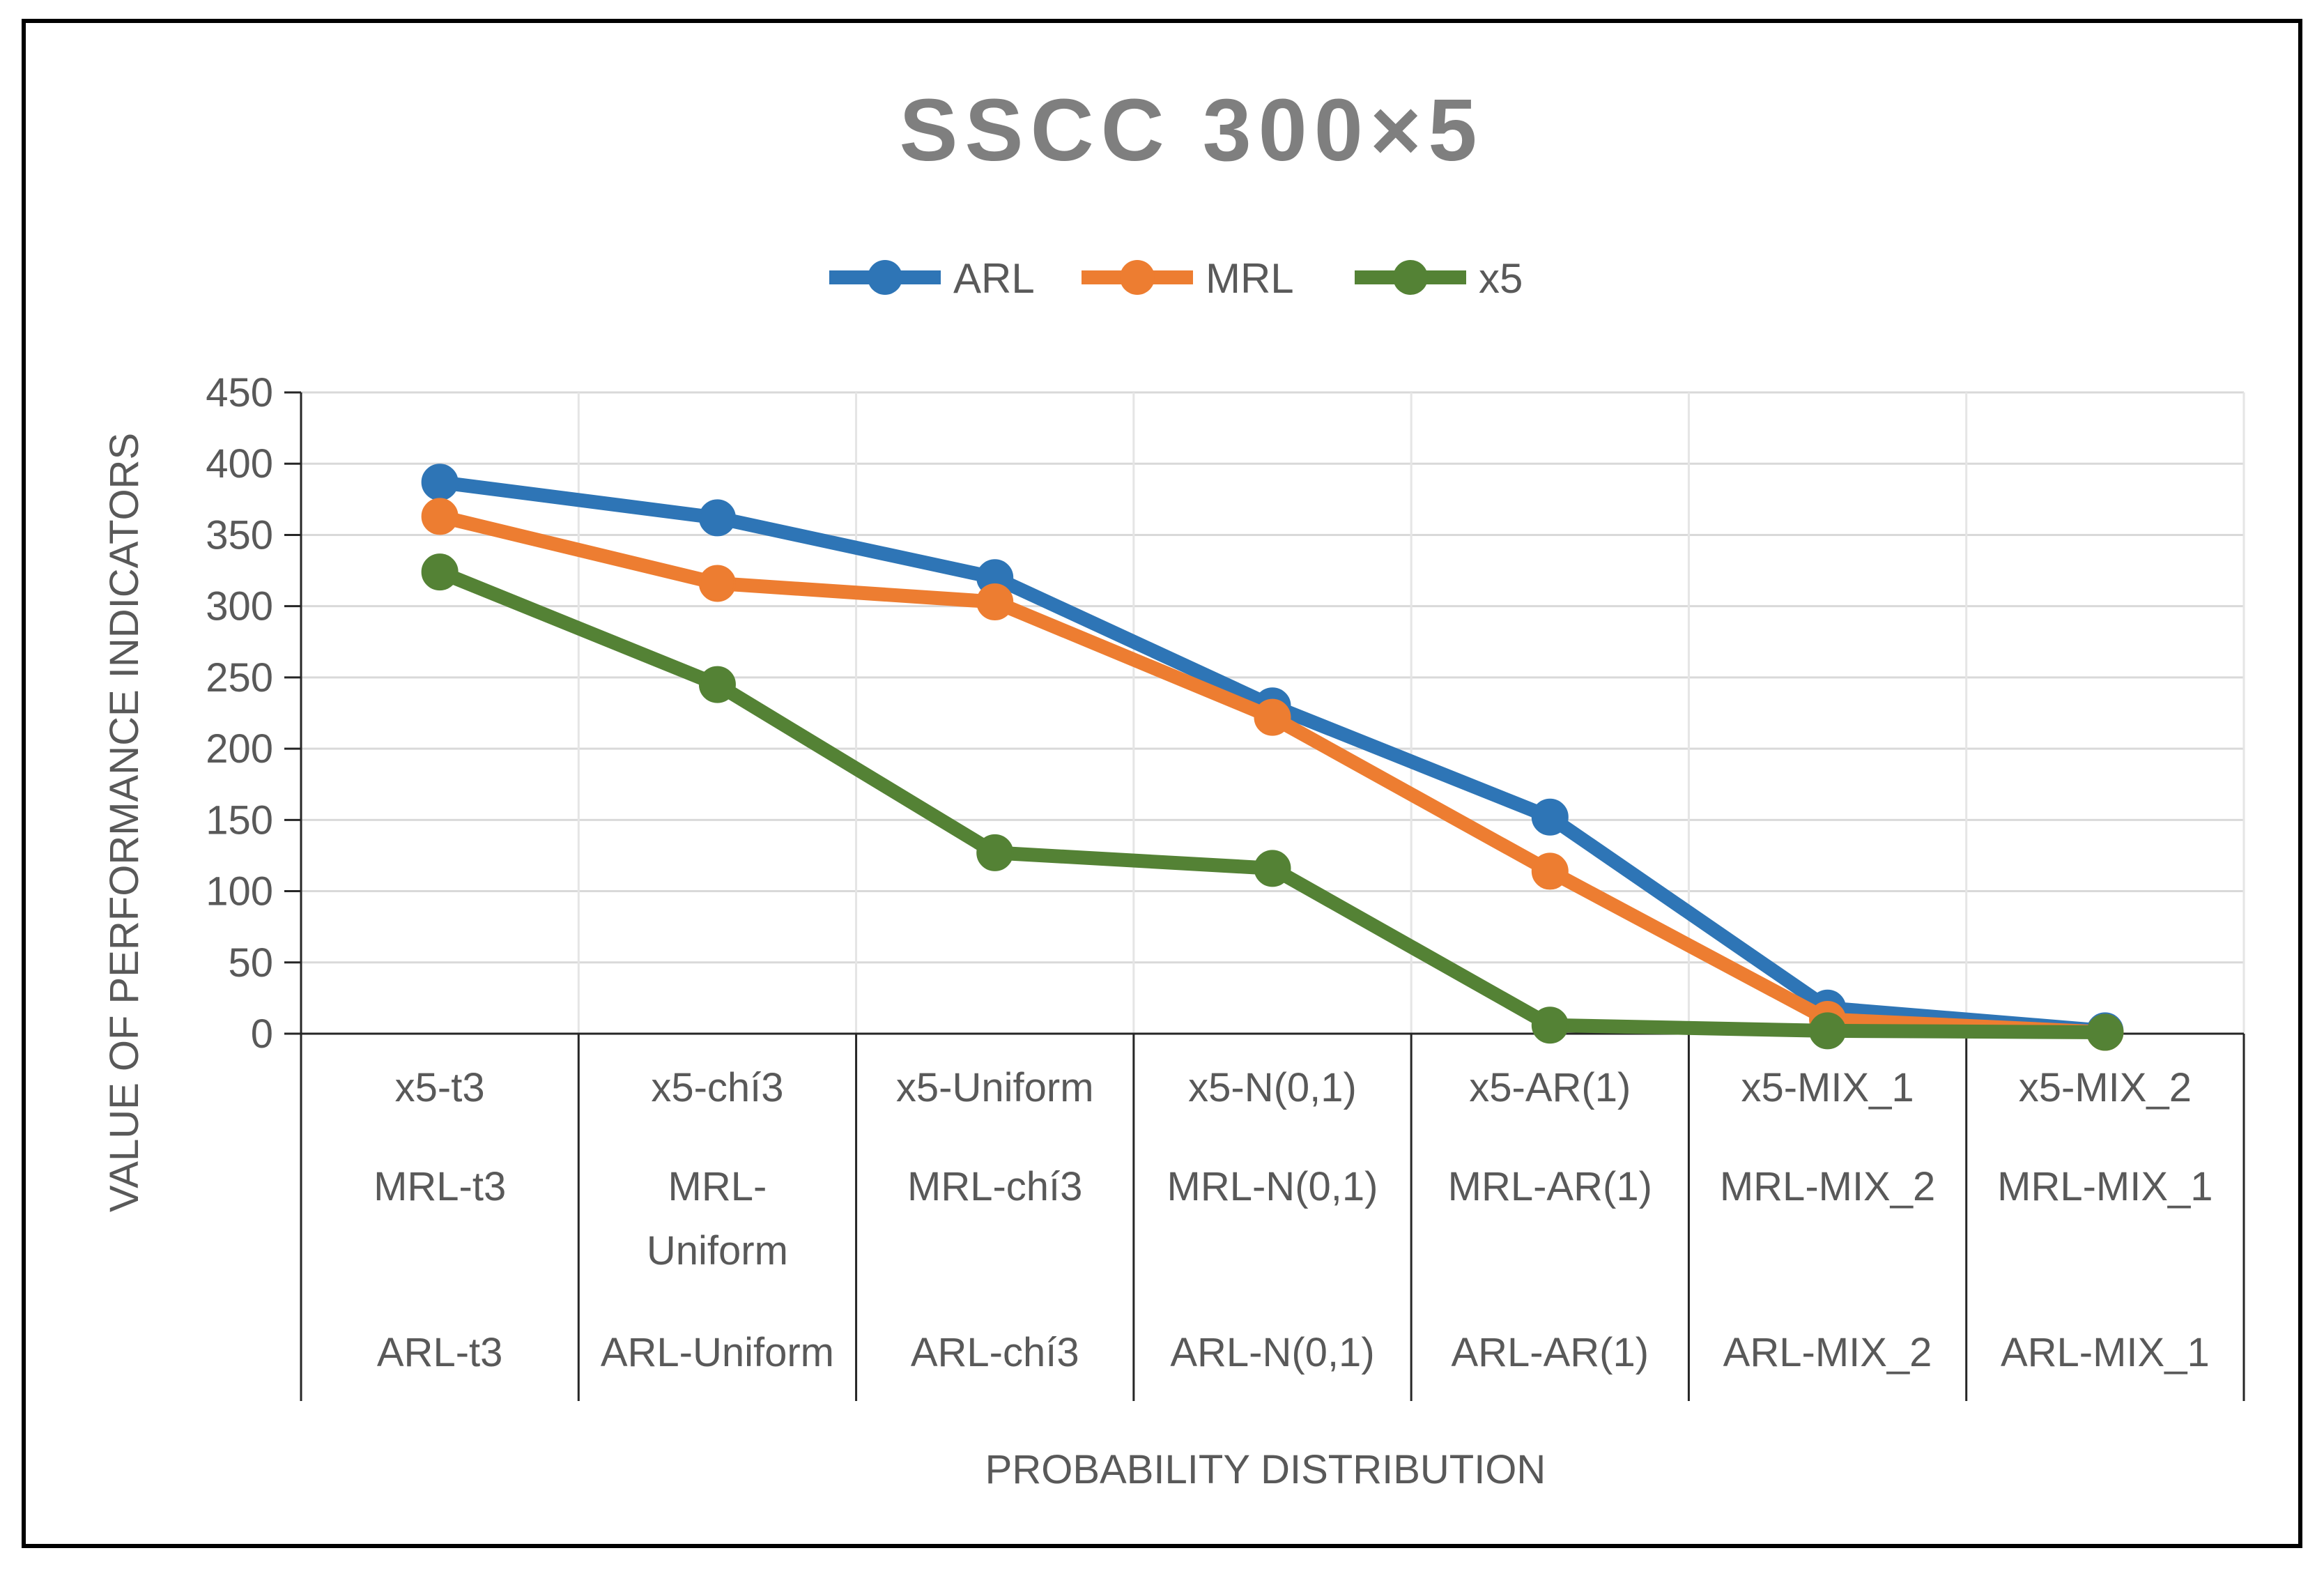 This screenshot has width=2324, height=1569. Describe the element at coordinates (1272, 1186) in the screenshot. I see `category-label: MRL-N(0,1)` at that location.